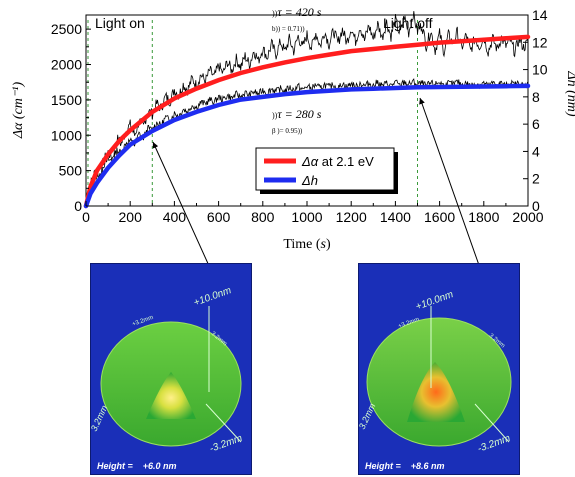 This screenshot has width=575, height=477. What do you see at coordinates (297, 244) in the screenshot?
I see `x-axis-label-main: Time` at bounding box center [297, 244].